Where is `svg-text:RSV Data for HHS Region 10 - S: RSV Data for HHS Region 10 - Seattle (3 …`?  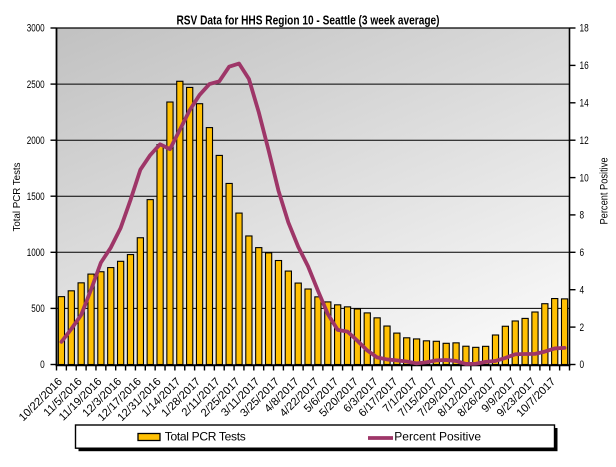 svg-text:RSV Data for HHS Region 10 - S: RSV Data for HHS Region 10 - Seattle (3 … is located at coordinates (308, 20).